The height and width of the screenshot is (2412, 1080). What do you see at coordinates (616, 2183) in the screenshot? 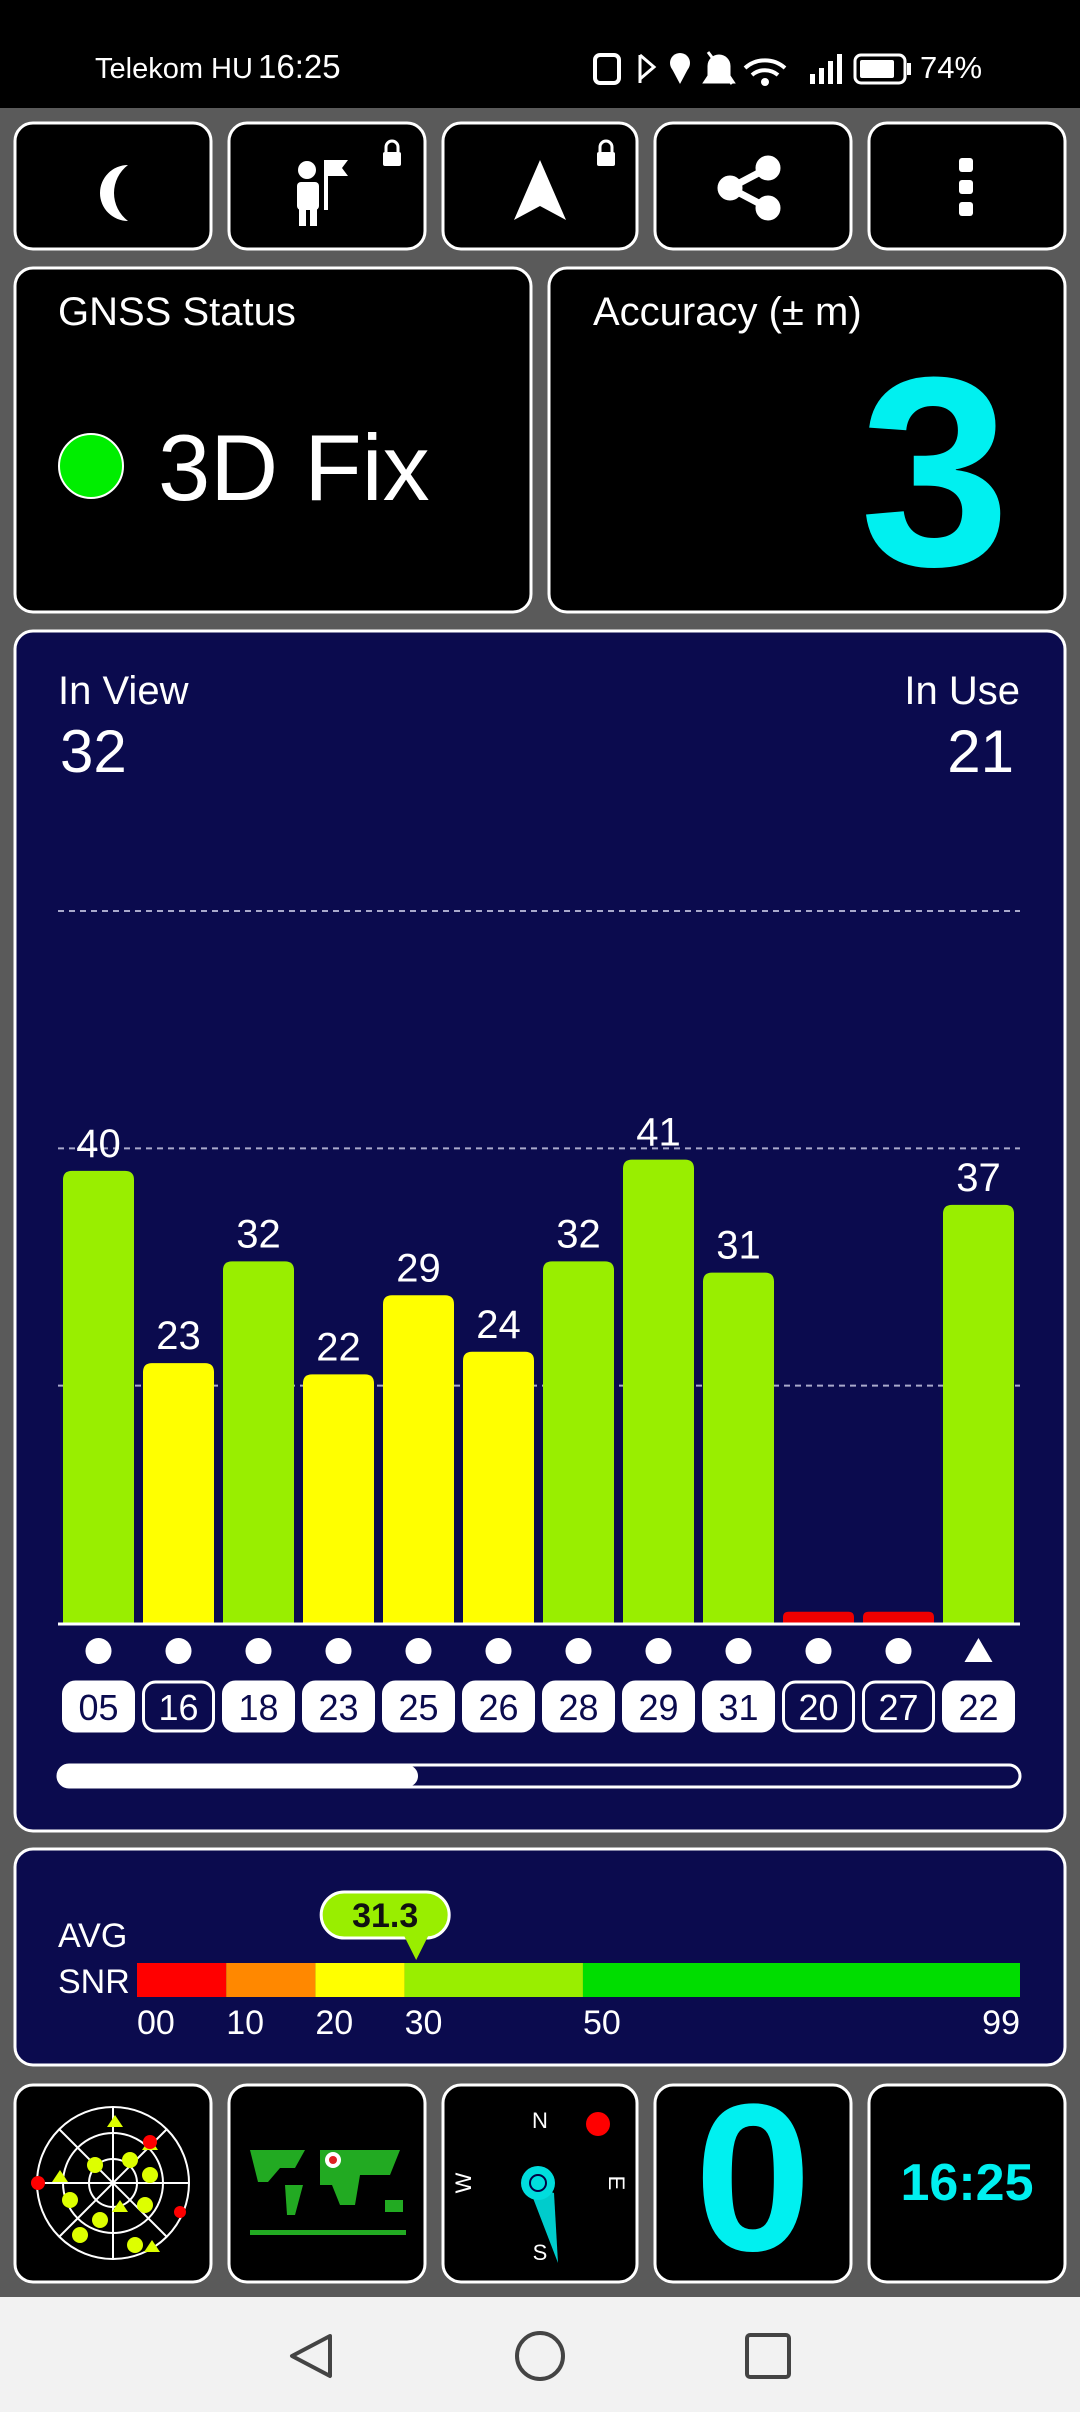
I see `compass-e: E` at bounding box center [616, 2183].